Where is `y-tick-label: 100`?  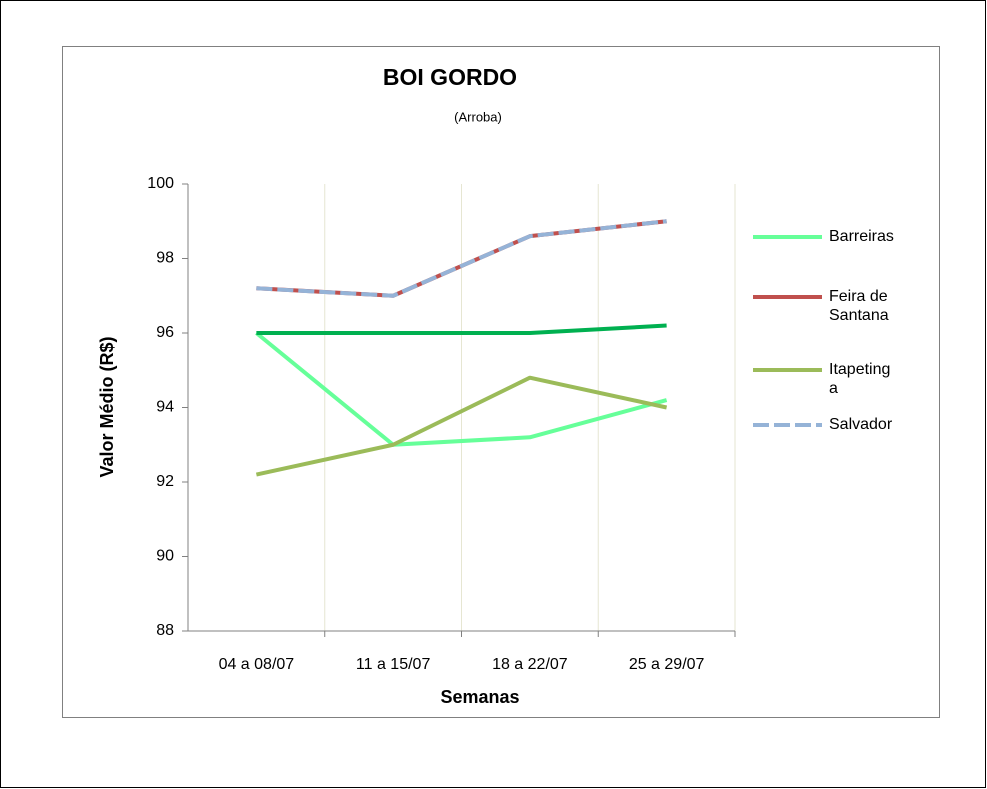
y-tick-label: 100 is located at coordinates (160, 183).